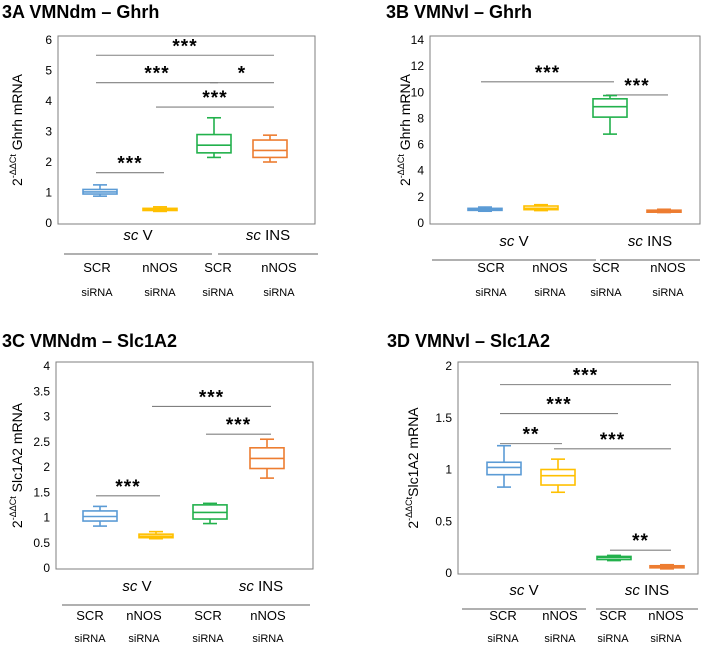 The height and width of the screenshot is (649, 708). I want to click on y-tick-label: 1.5, so click(41, 492).